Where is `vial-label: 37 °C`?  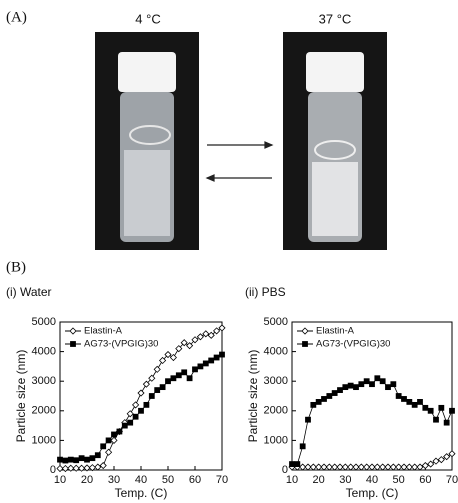 vial-label: 37 °C is located at coordinates (335, 18).